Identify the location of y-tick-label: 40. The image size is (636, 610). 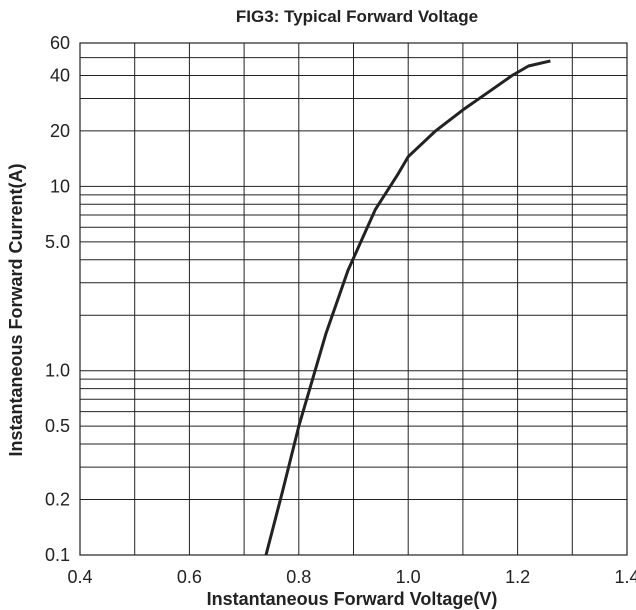
(60, 75).